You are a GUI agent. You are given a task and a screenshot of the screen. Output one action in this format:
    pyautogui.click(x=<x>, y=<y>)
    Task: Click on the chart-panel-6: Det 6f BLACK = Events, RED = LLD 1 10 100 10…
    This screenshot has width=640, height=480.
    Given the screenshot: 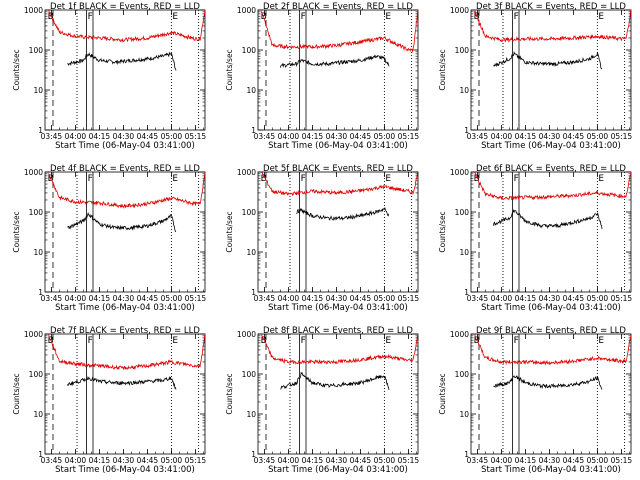 What is the action you would take?
    pyautogui.click(x=535, y=238)
    